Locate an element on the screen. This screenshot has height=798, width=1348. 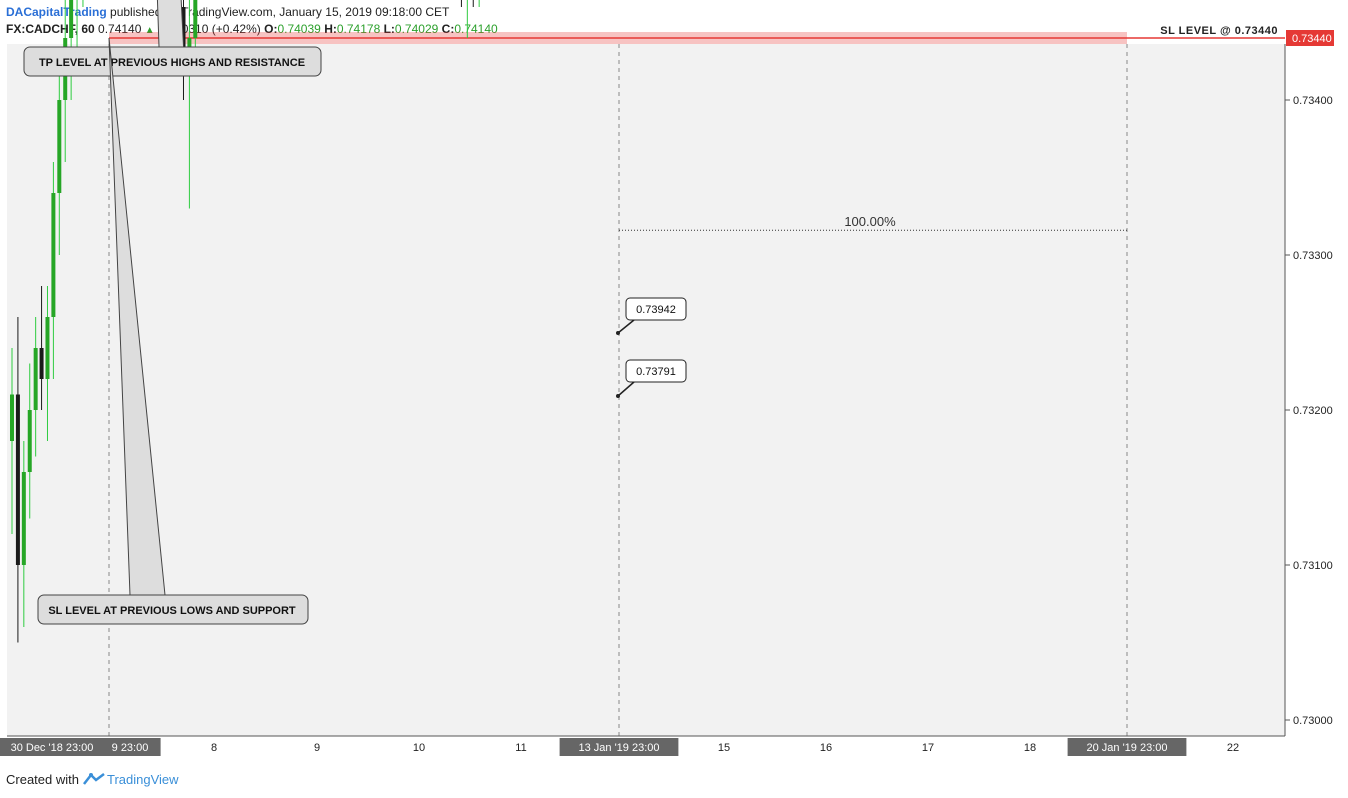
callout-0.73942-anchor is located at coordinates (618, 333).